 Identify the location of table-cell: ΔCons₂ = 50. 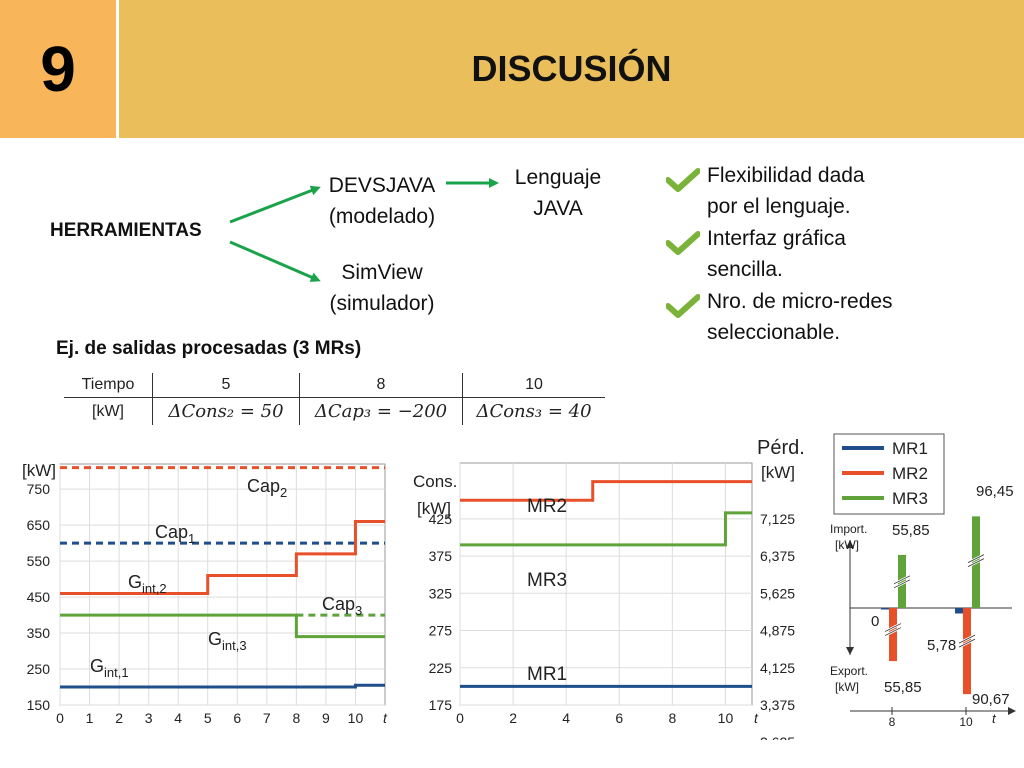
(226, 411).